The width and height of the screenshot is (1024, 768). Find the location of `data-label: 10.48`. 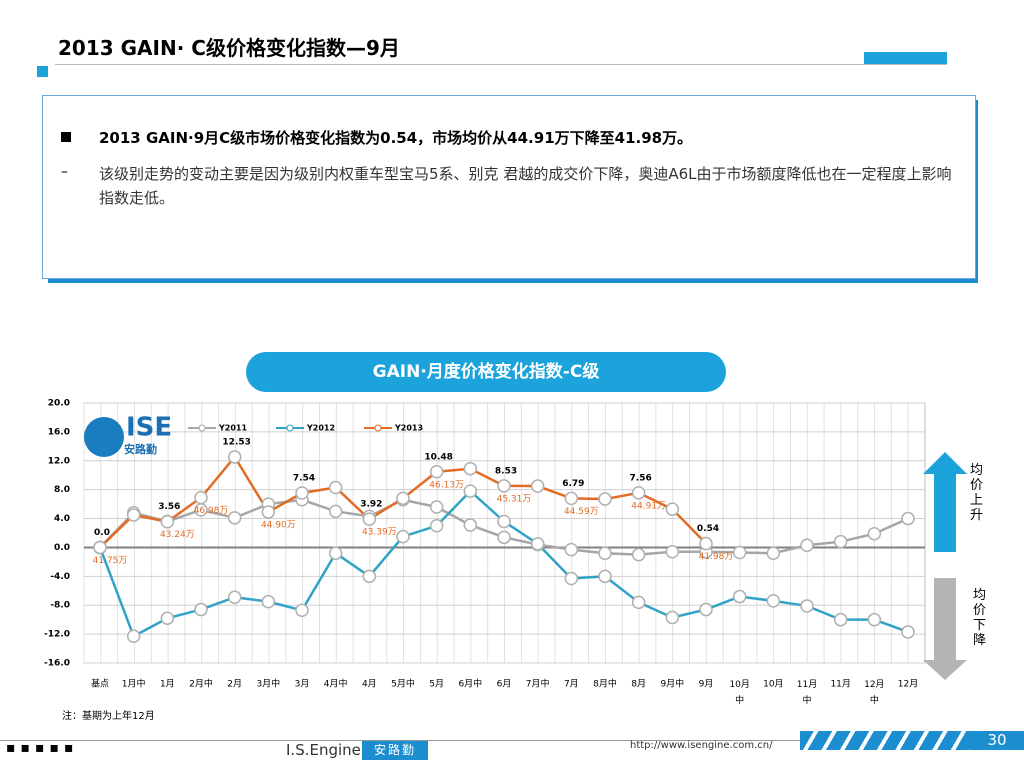

data-label: 10.48 is located at coordinates (438, 457).